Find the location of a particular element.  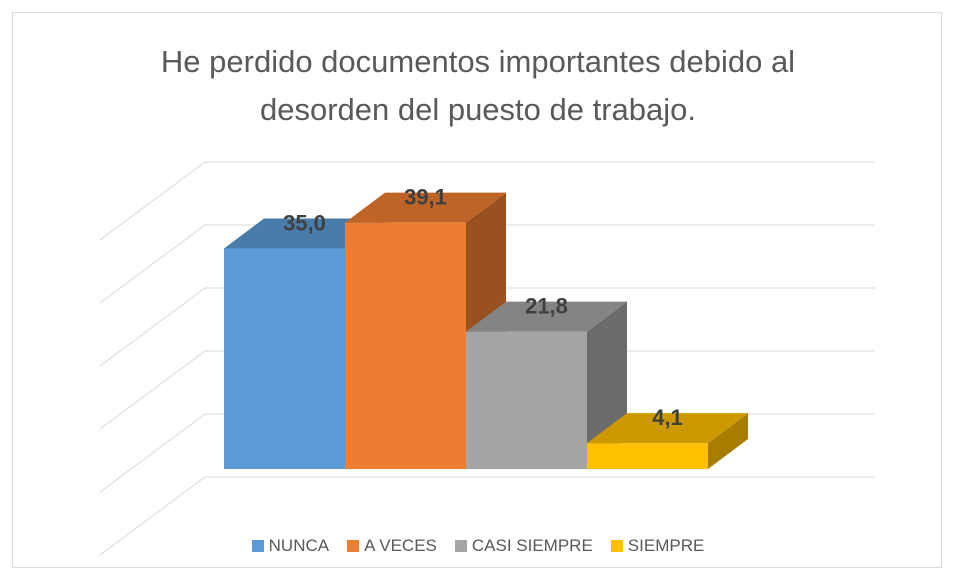

legend-label: SIEMPRE is located at coordinates (666, 545).